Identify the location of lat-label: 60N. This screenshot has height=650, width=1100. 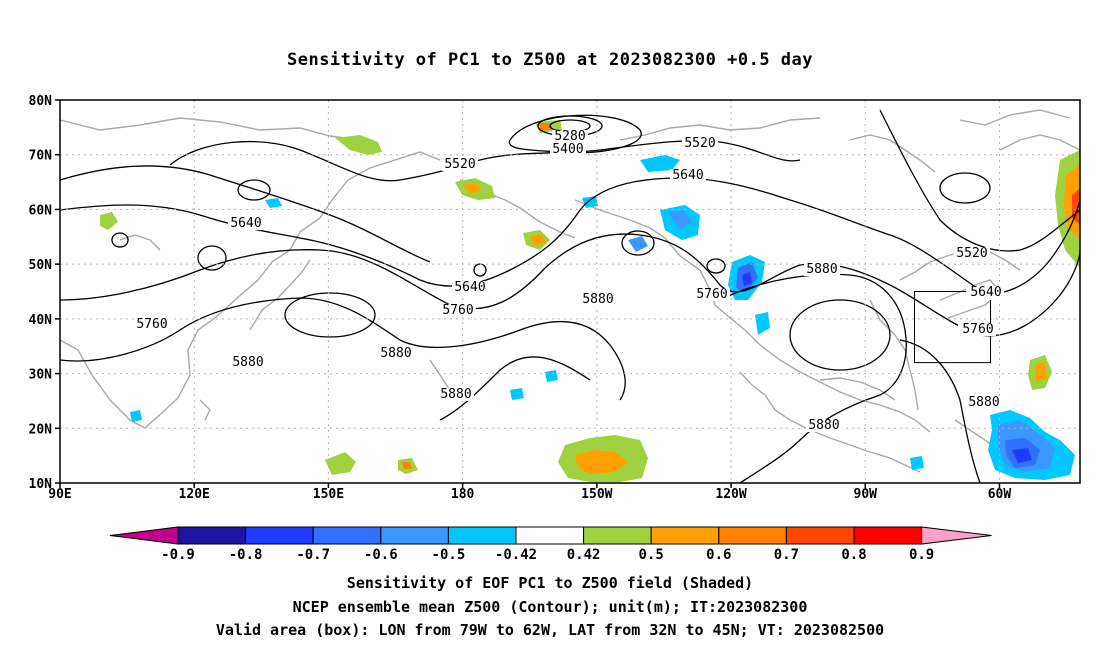
(41, 210).